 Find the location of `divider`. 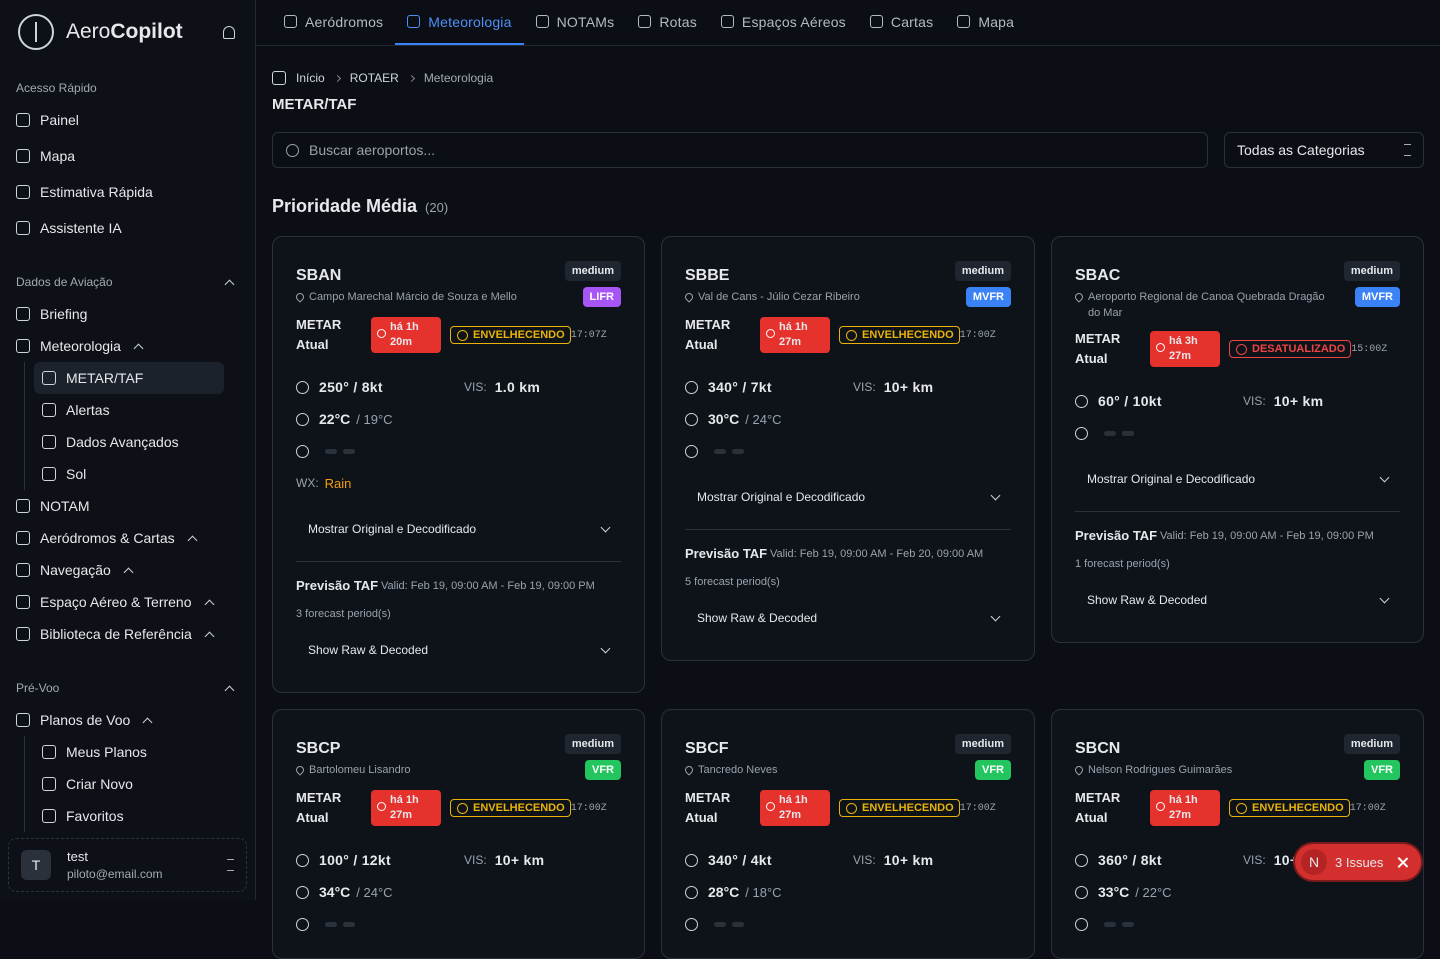

divider is located at coordinates (1237, 511).